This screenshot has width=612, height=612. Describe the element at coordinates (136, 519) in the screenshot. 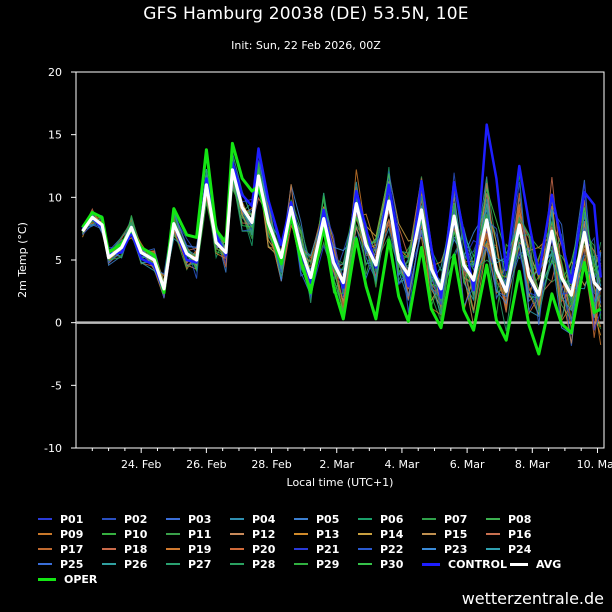

I see `legend-label: P02` at that location.